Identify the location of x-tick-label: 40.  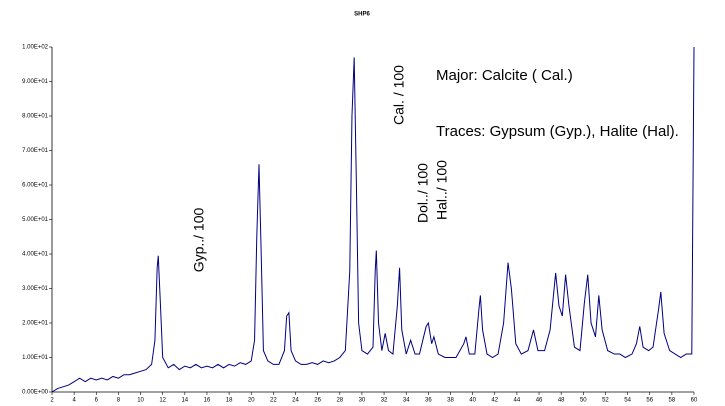
(472, 401).